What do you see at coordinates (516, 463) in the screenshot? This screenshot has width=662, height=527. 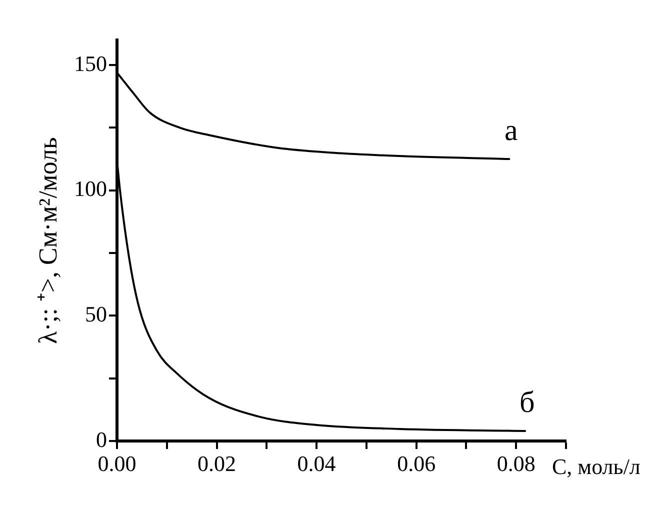 I see `x-tick-label: 0.08` at bounding box center [516, 463].